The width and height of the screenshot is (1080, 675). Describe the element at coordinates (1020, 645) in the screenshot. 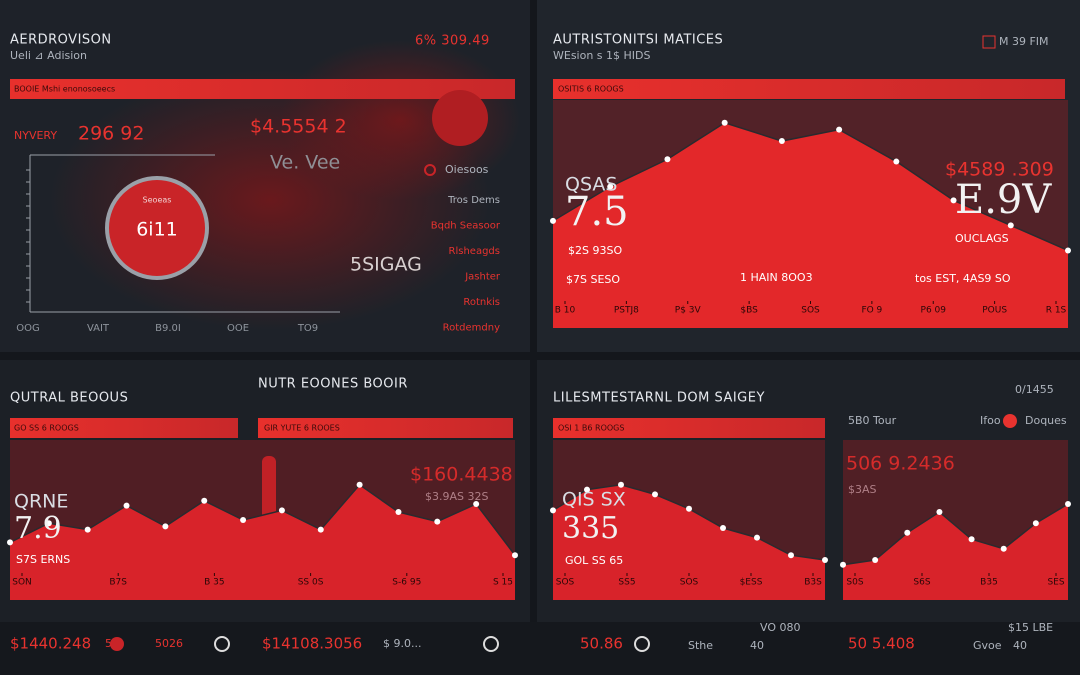

I see `footer-value: 40` at that location.